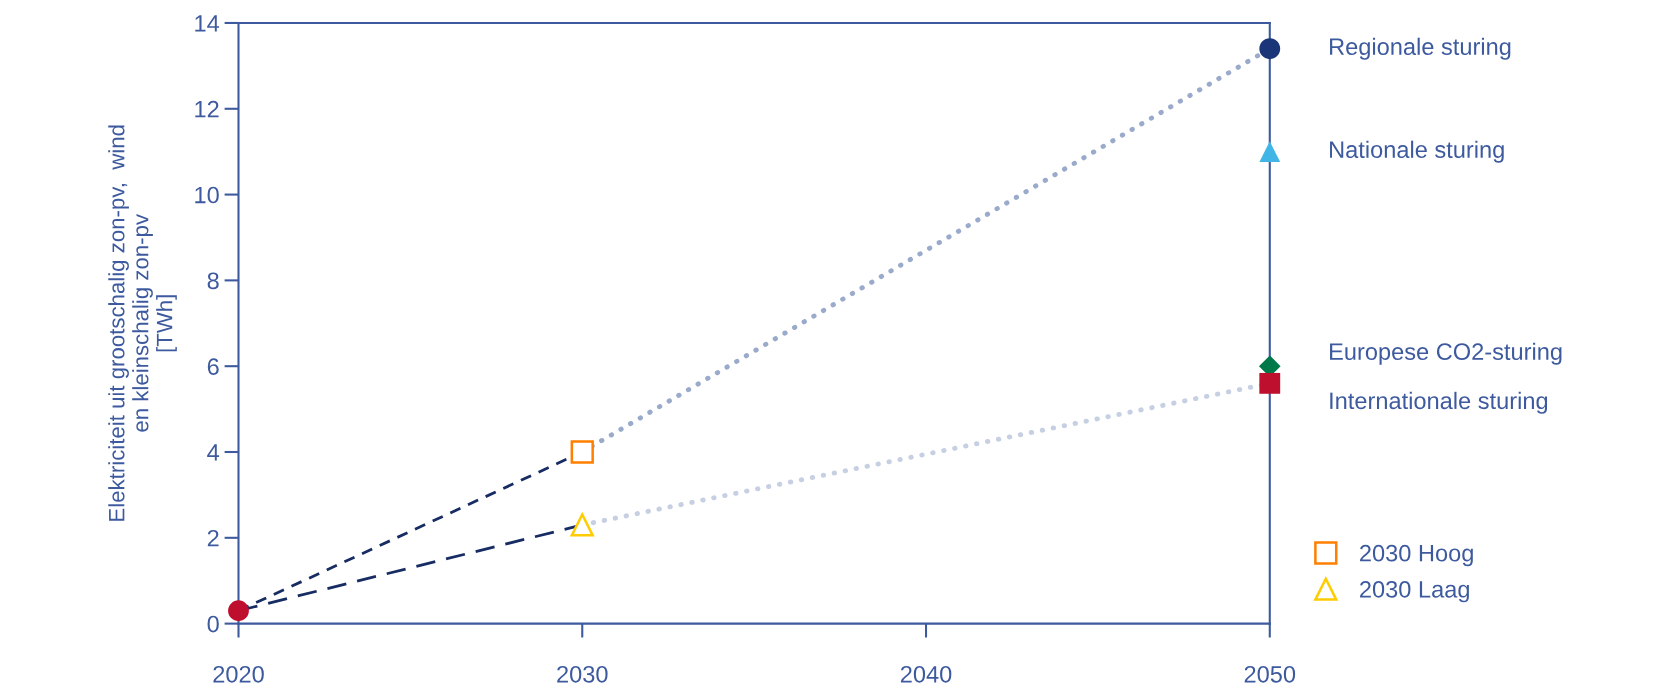  I want to click on x-tick-label: 2020, so click(238, 674).